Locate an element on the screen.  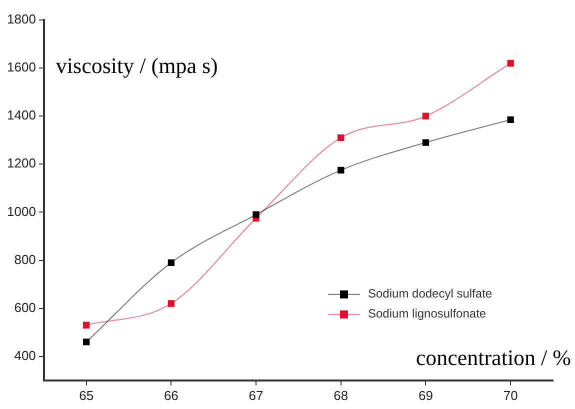
x-tick-label: 65 is located at coordinates (86, 395).